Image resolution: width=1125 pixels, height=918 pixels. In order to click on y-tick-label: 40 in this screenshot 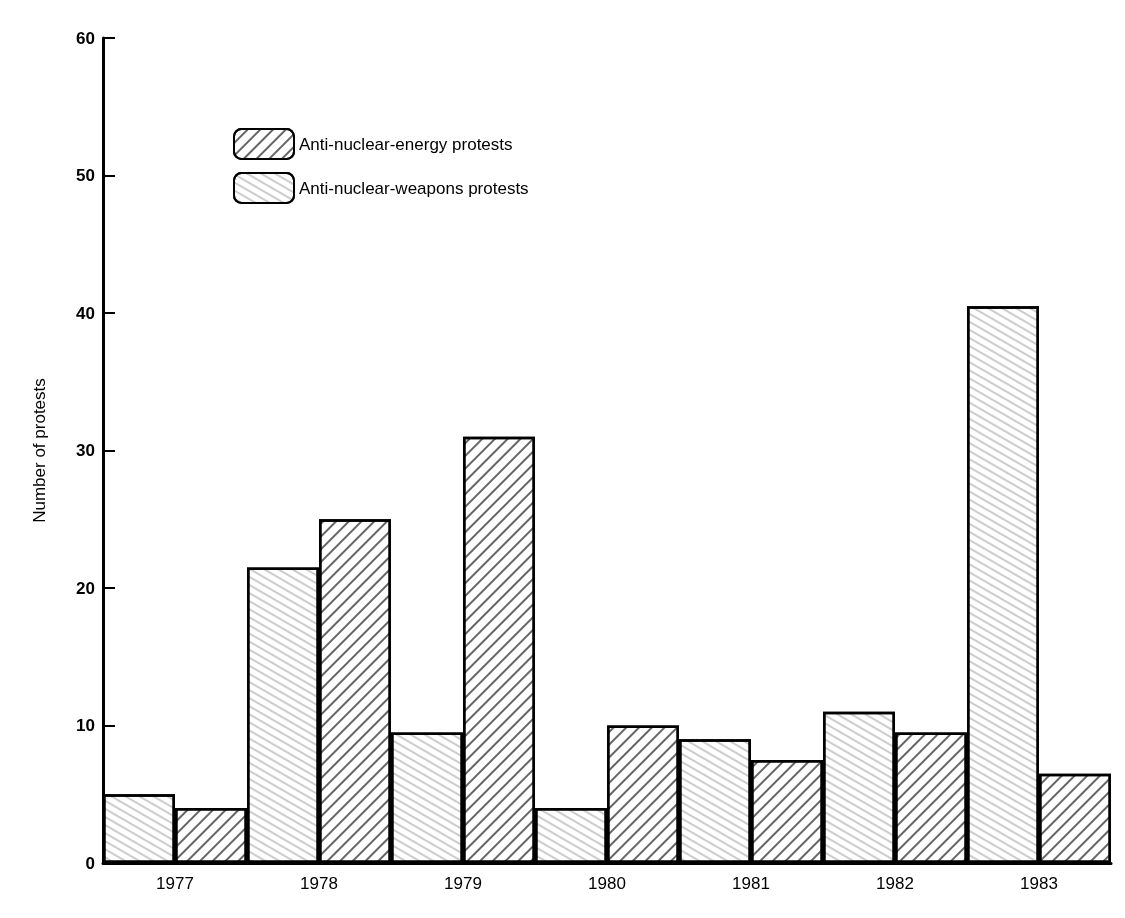, I will do `click(85, 313)`.